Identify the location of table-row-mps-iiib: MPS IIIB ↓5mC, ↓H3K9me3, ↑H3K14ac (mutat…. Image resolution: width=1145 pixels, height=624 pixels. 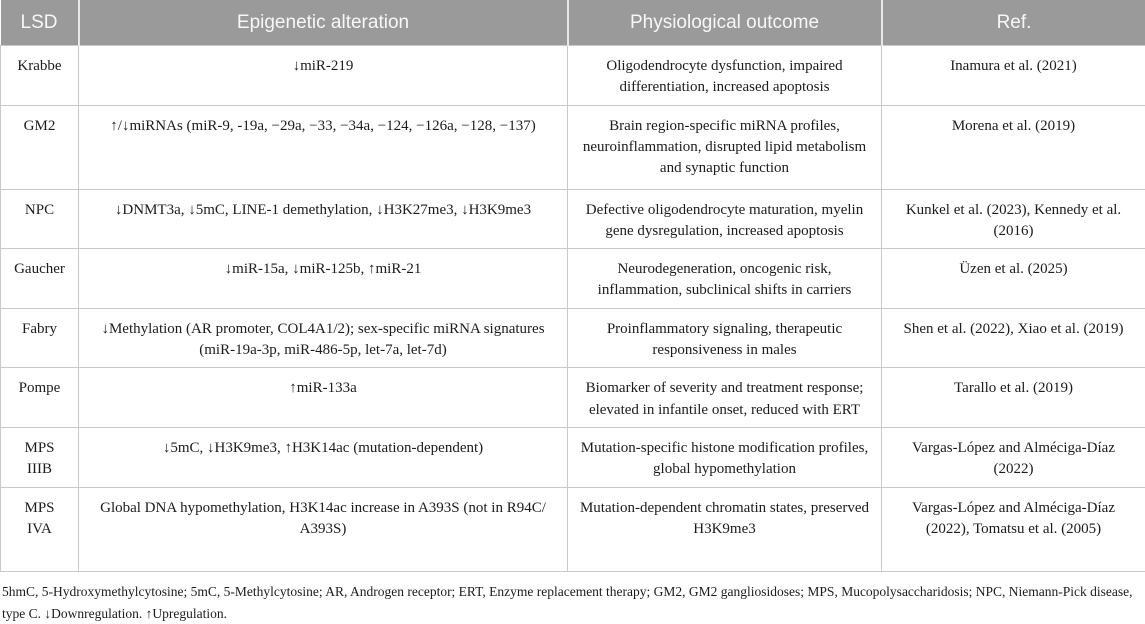
(573, 457).